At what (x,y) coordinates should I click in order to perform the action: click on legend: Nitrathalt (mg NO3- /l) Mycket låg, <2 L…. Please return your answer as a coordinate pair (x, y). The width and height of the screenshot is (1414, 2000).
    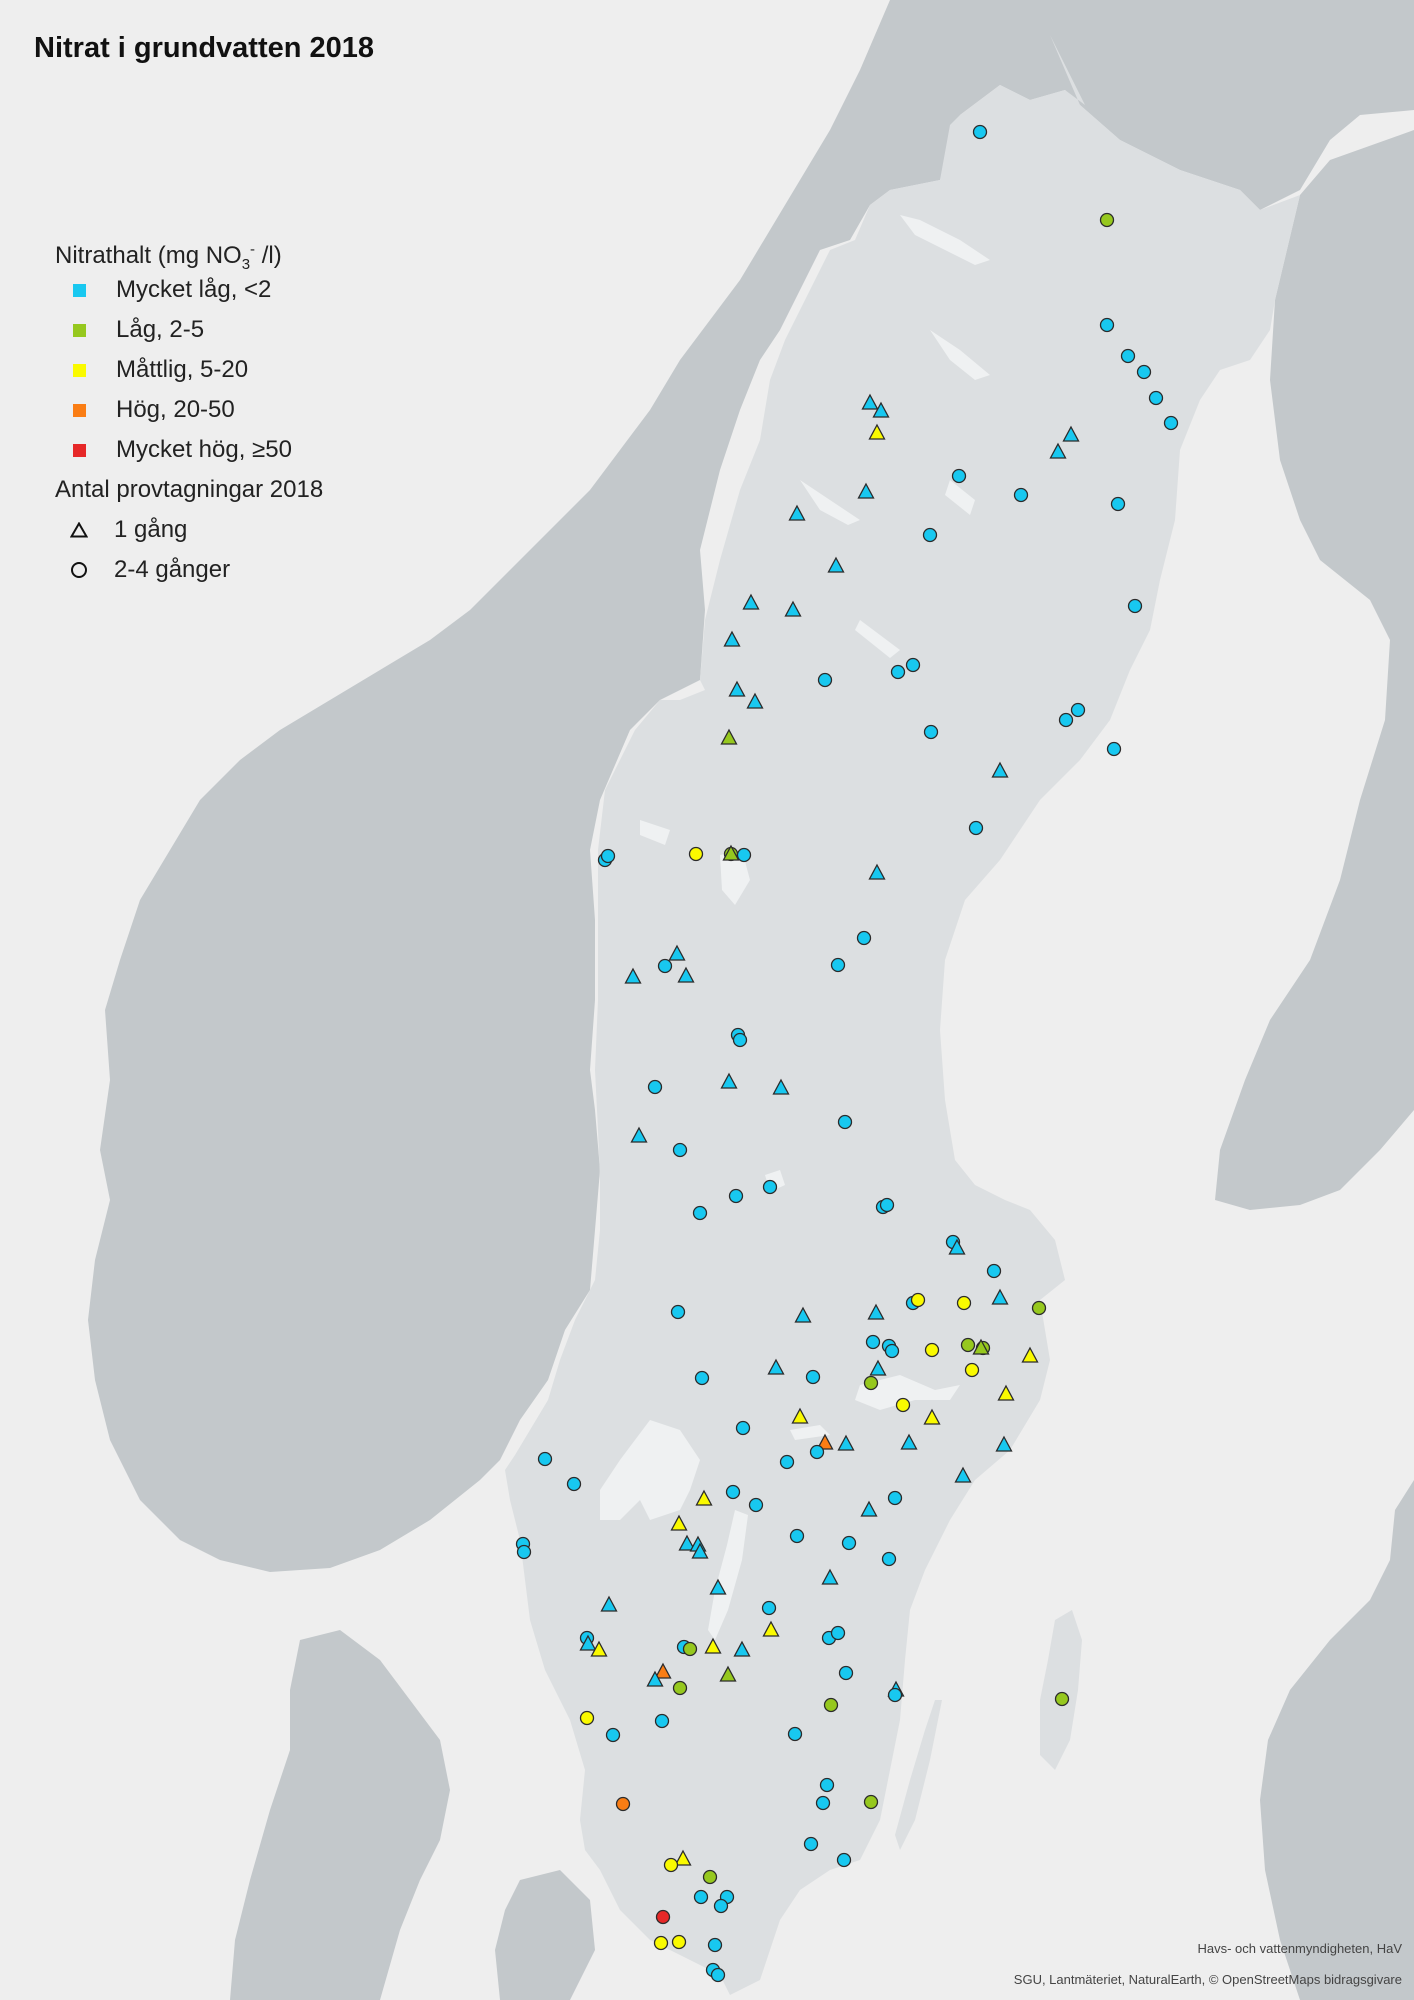
    Looking at the image, I should click on (189, 410).